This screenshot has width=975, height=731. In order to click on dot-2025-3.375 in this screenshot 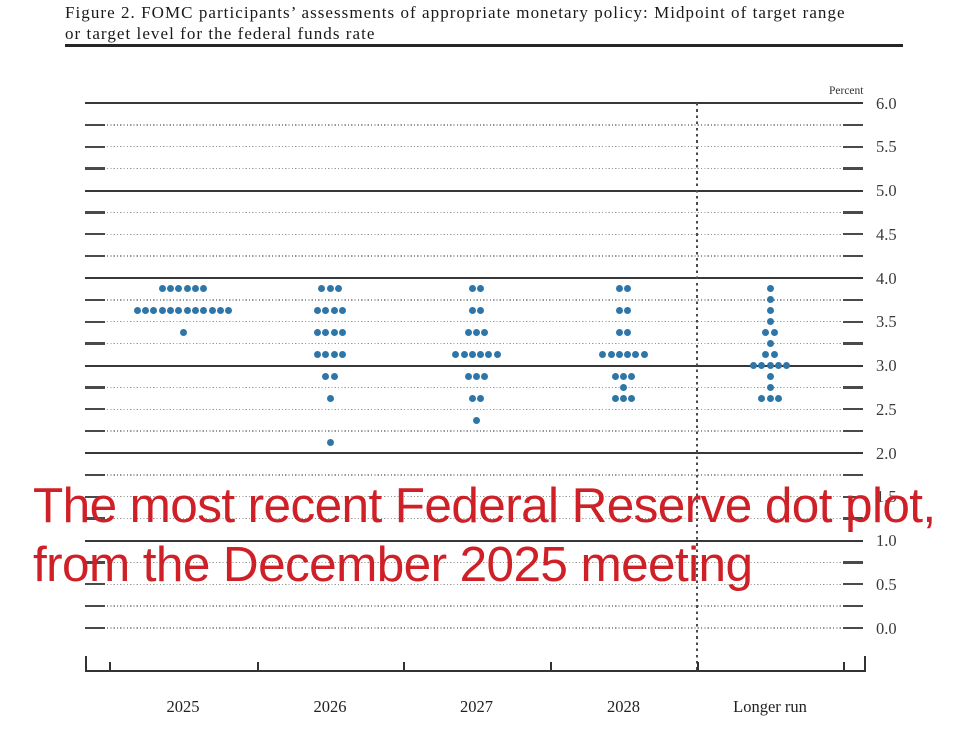, I will do `click(183, 333)`.